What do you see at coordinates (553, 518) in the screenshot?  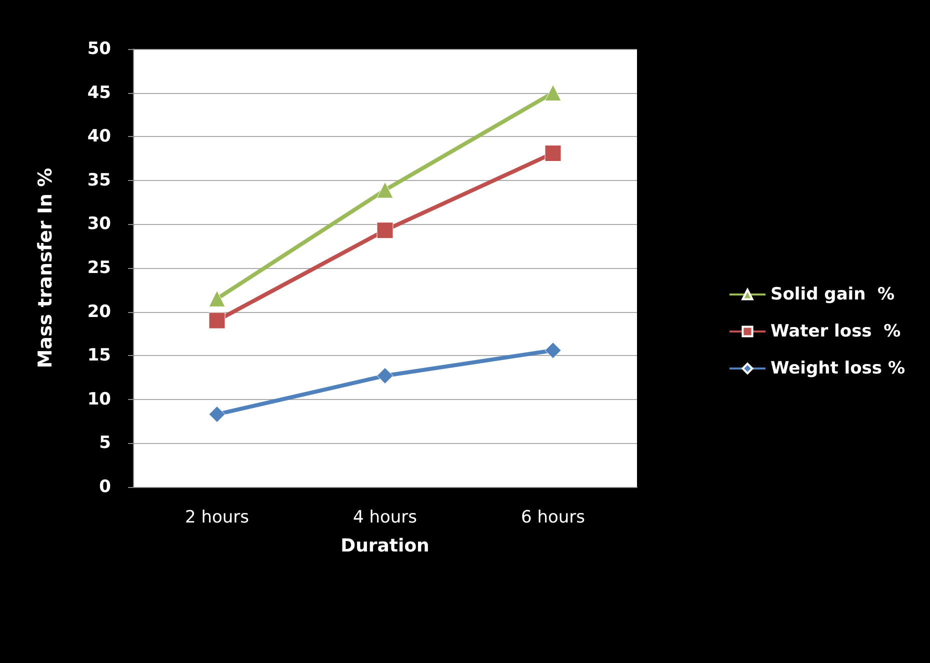 I see `x-tick-label: 6 hours` at bounding box center [553, 518].